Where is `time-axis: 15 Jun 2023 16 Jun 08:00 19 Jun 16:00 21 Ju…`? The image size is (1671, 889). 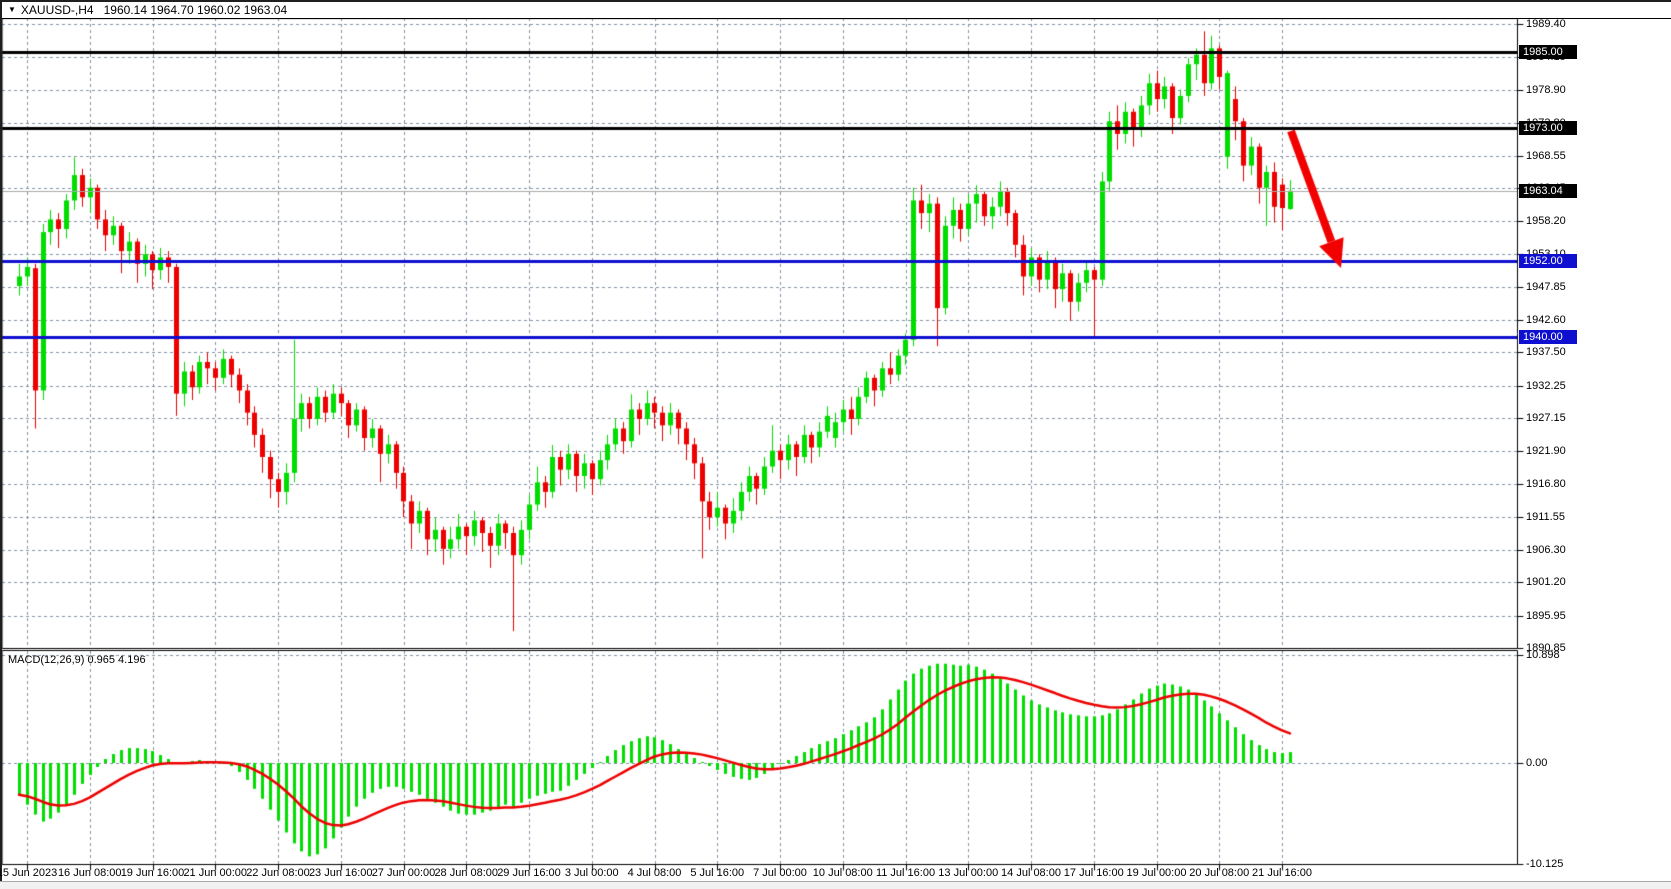 time-axis: 15 Jun 2023 16 Jun 08:00 19 Jun 16:00 21 Ju… is located at coordinates (835, 873).